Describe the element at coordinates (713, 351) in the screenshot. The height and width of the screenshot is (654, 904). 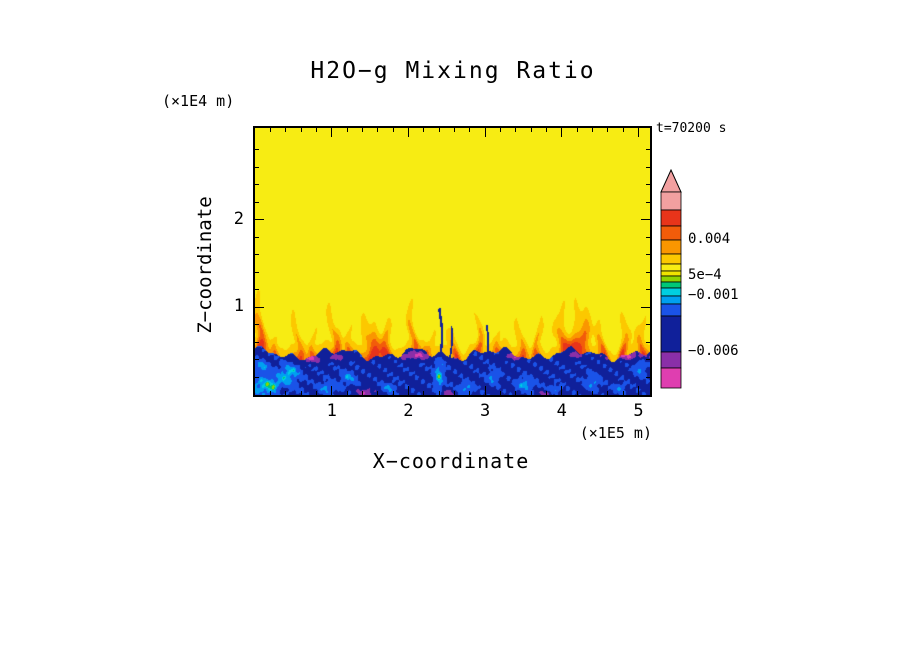
I see `colorbar-tick-label: −0.006` at that location.